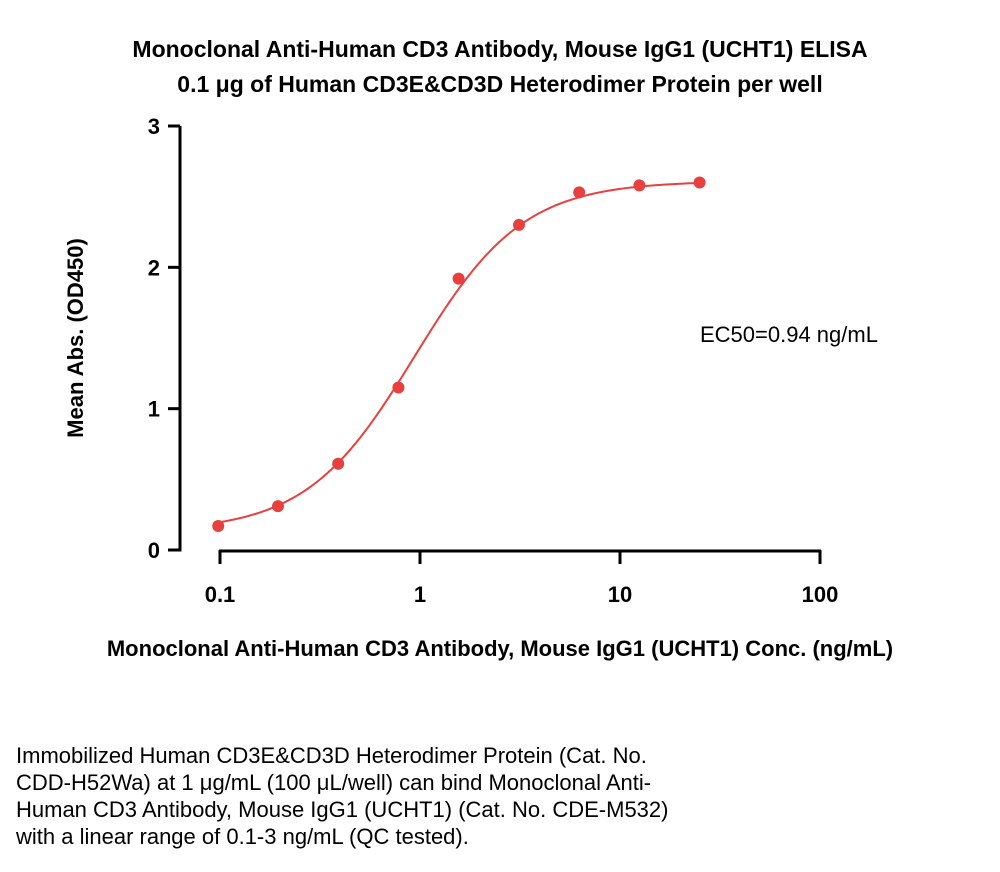 This screenshot has width=1000, height=872. I want to click on y-tick-label: 0, so click(154, 550).